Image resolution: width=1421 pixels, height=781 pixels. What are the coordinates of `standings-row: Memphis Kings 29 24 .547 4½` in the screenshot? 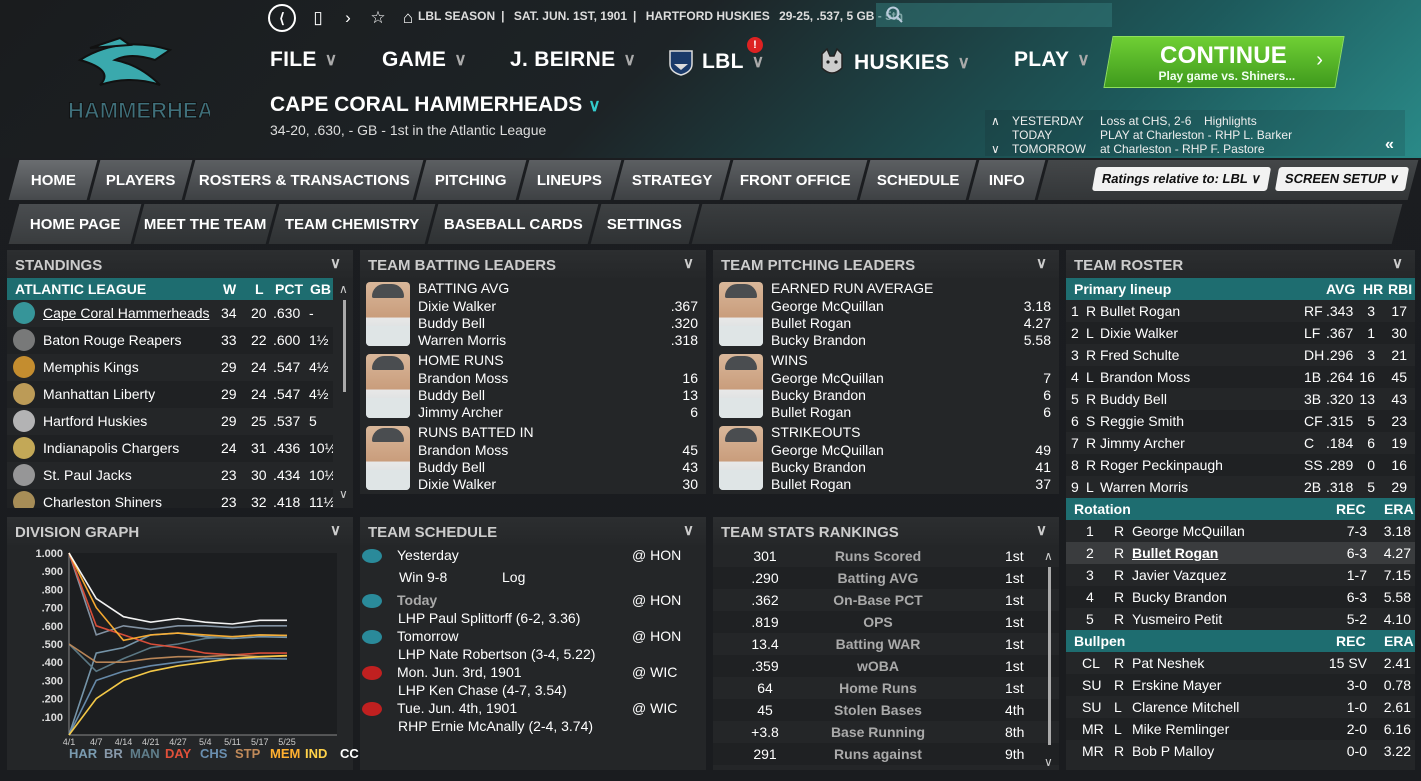 It's located at (170, 367).